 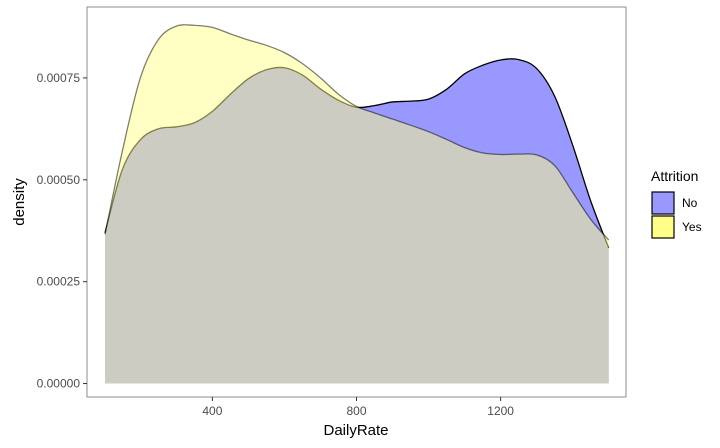 What do you see at coordinates (676, 227) in the screenshot?
I see `legend-item-yes: Yes` at bounding box center [676, 227].